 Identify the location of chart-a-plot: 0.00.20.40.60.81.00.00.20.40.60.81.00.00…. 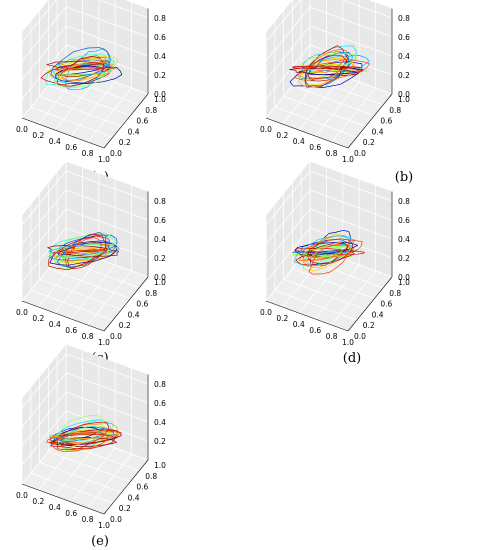
(91, 82).